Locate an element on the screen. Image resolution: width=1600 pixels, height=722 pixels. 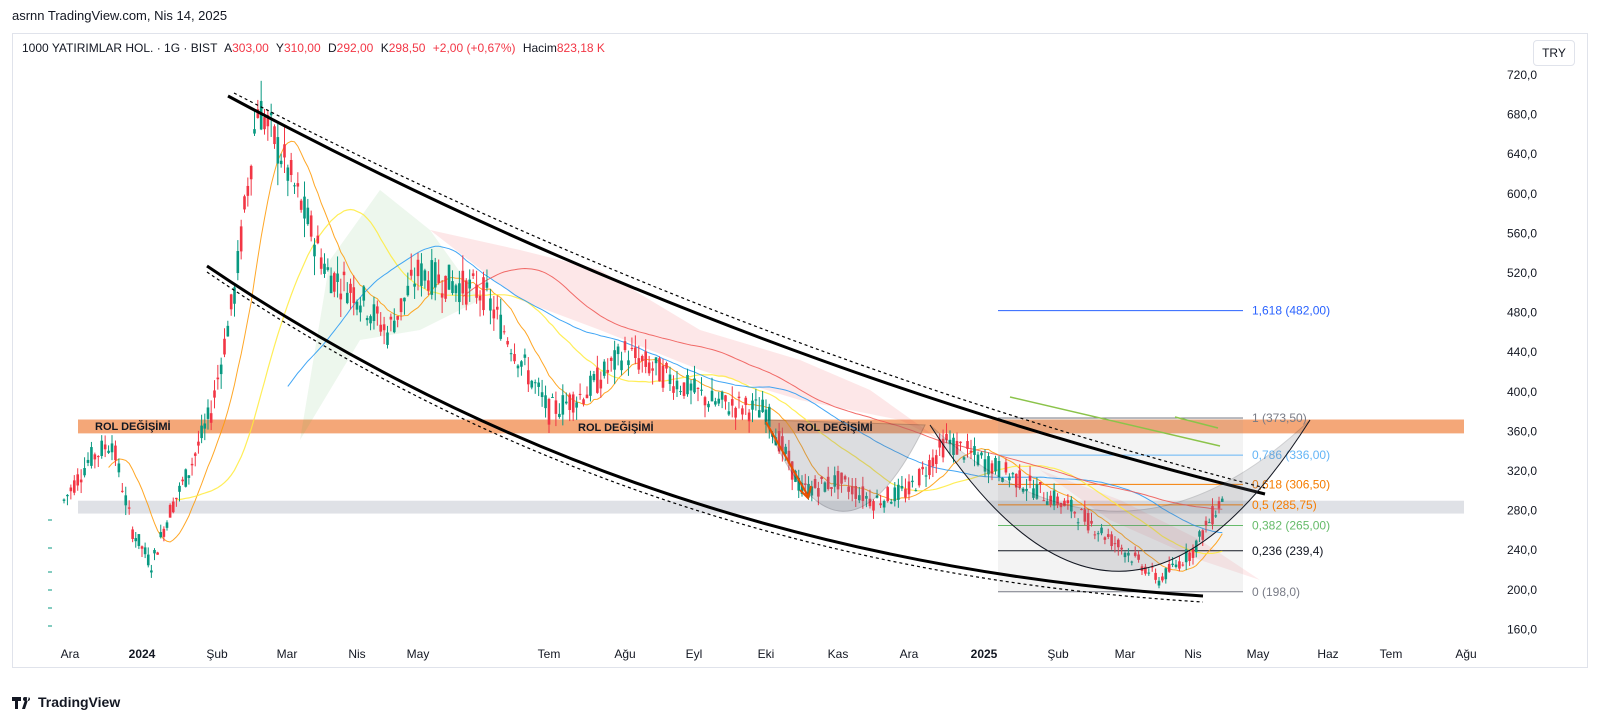
symbol-name: 1000 YATIRIMLAR HOL. · 1G · BIST is located at coordinates (120, 48).